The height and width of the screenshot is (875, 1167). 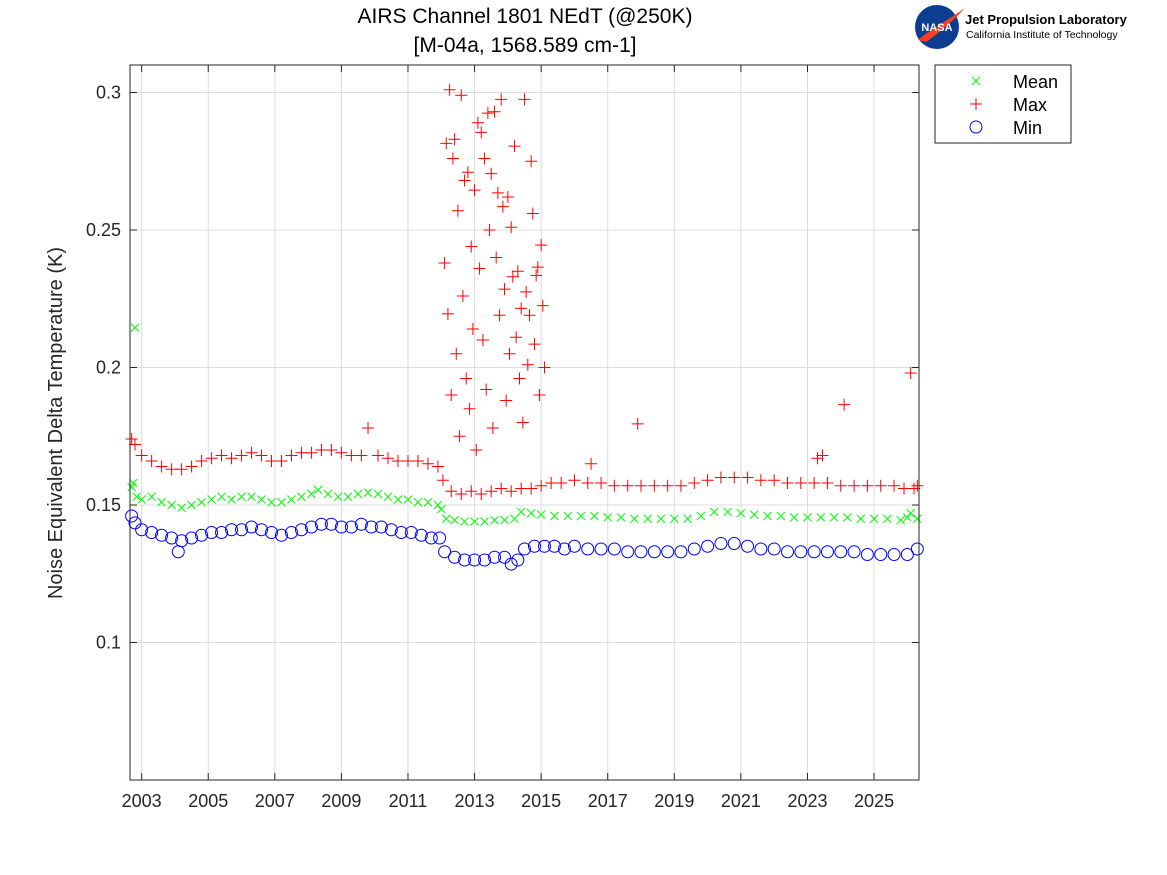 I want to click on y-tick-label: 0.2, so click(x=108, y=368).